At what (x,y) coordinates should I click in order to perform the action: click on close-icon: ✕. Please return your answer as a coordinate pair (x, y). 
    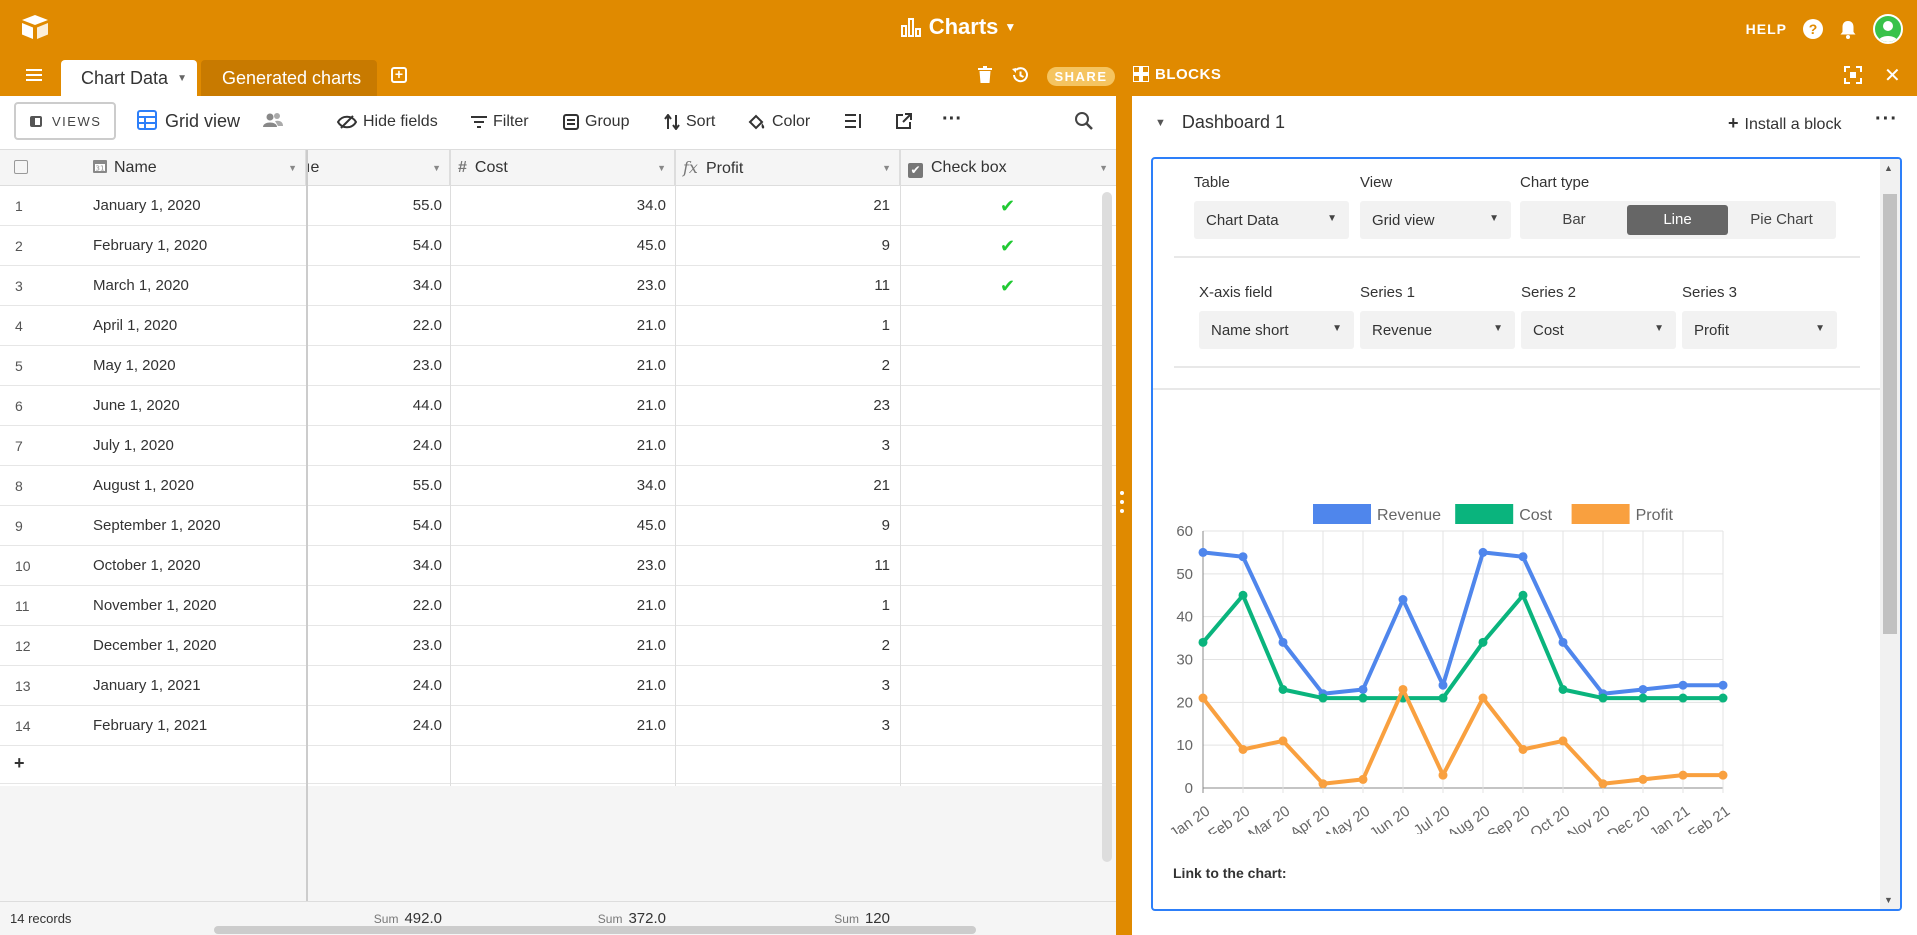
    Looking at the image, I should click on (1892, 76).